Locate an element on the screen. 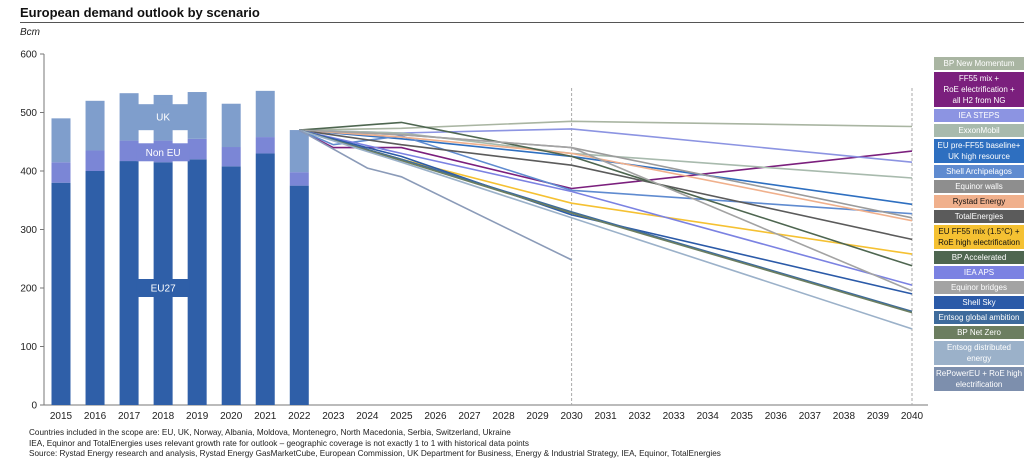  y-tick-label: 300 is located at coordinates (28, 230).